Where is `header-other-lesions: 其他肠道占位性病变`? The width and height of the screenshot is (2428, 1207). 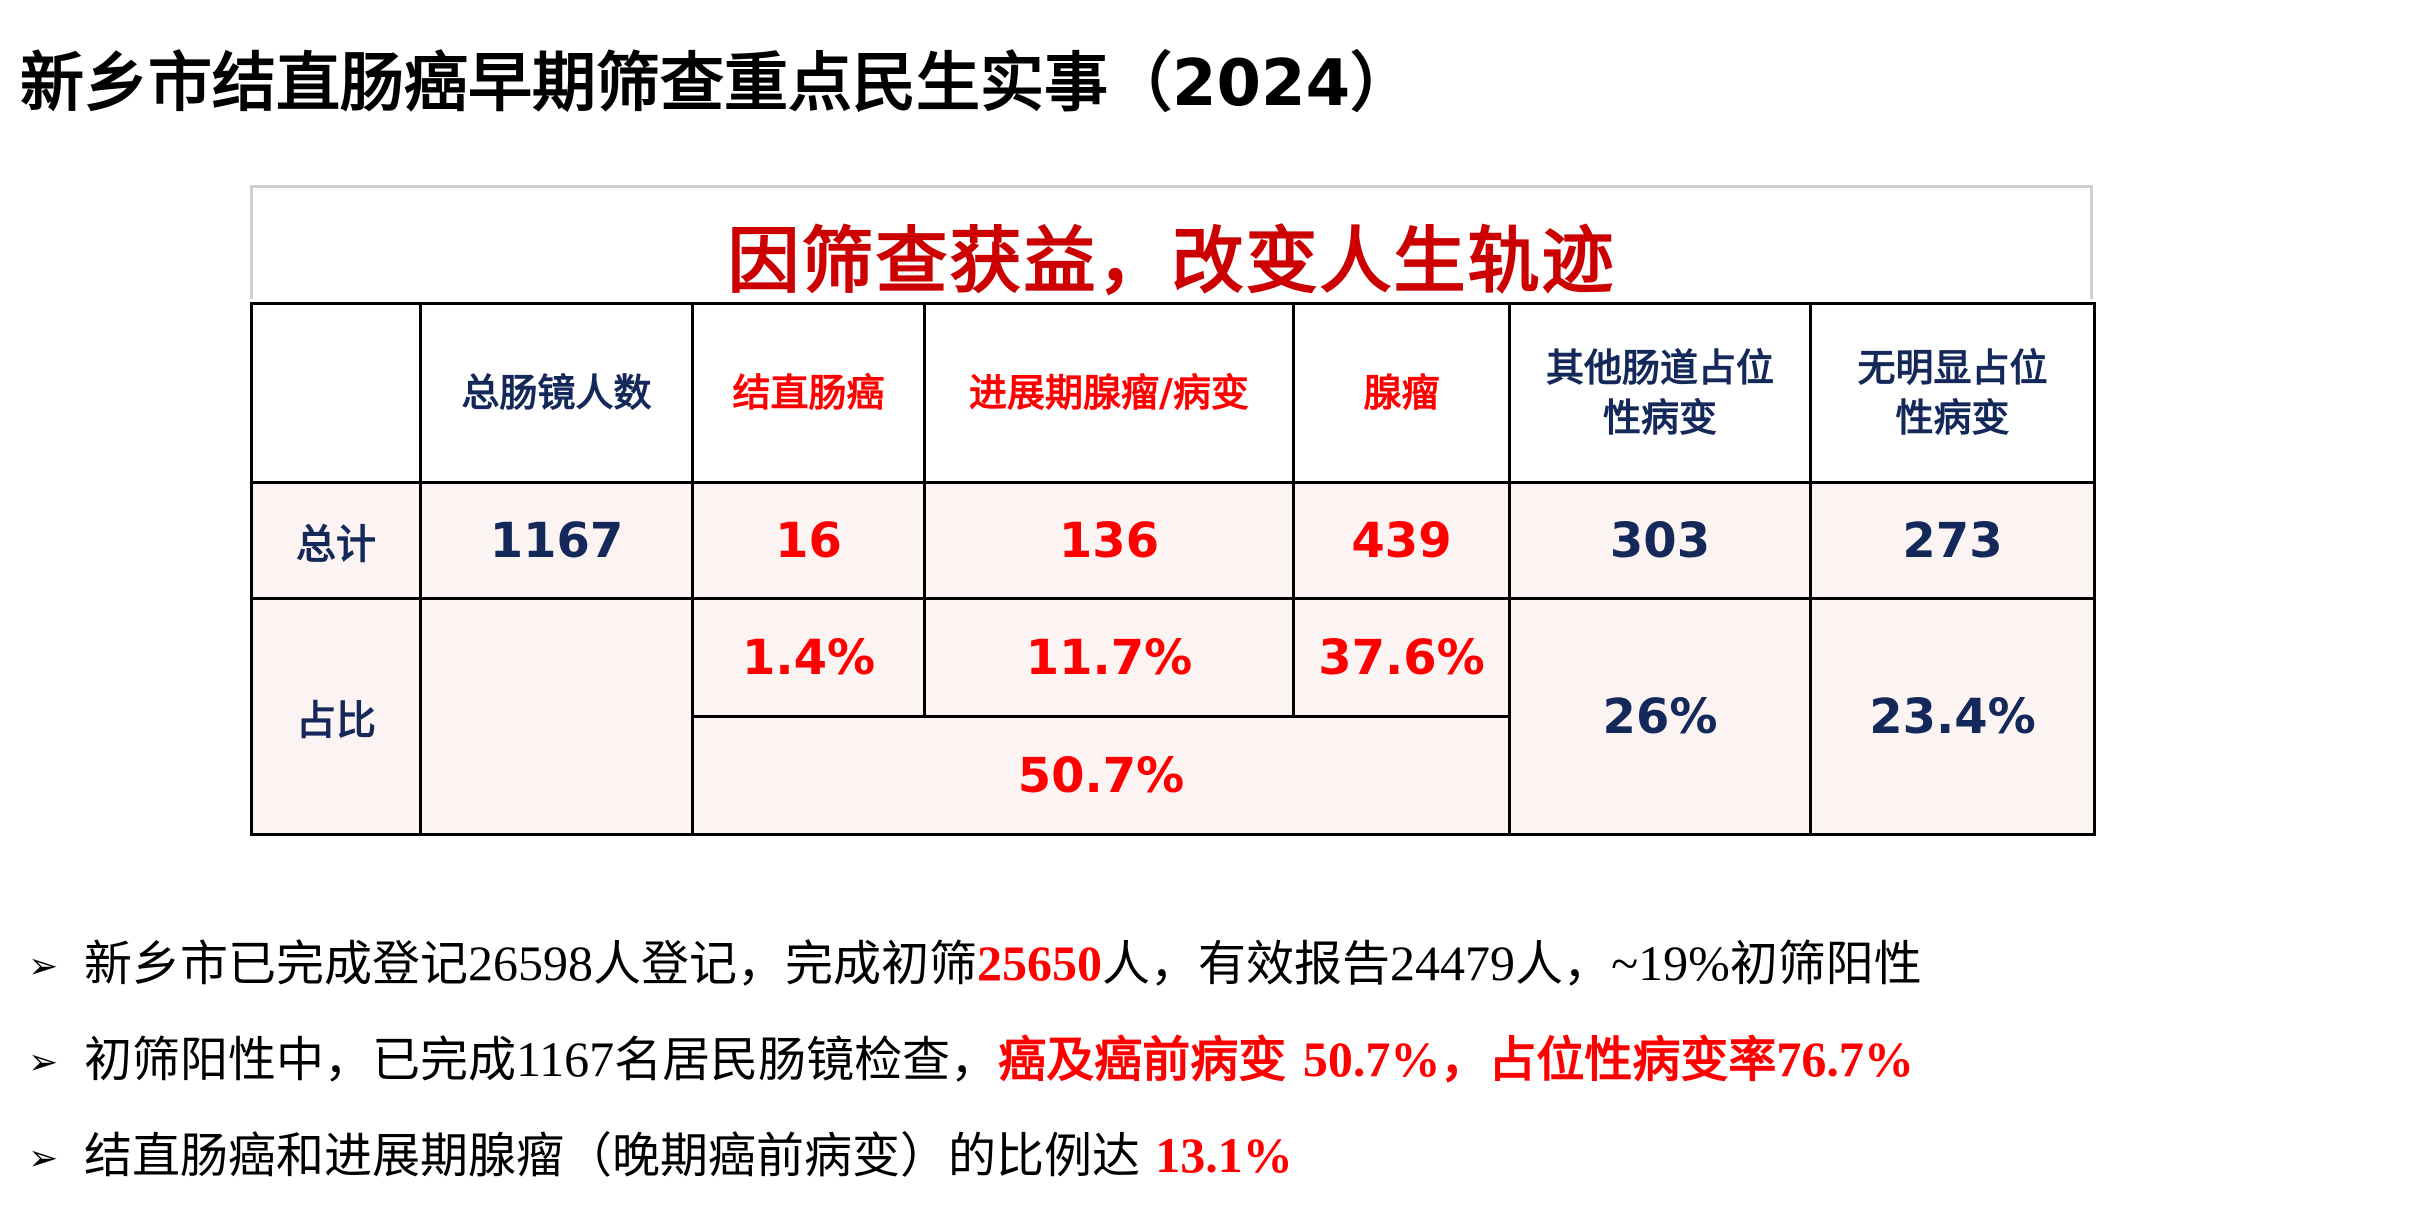
header-other-lesions: 其他肠道占位性病变 is located at coordinates (1660, 393).